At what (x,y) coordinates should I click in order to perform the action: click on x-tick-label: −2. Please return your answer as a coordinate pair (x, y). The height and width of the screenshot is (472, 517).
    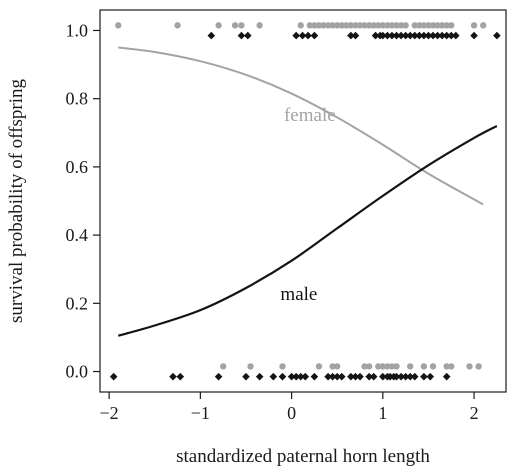
    Looking at the image, I should click on (109, 413).